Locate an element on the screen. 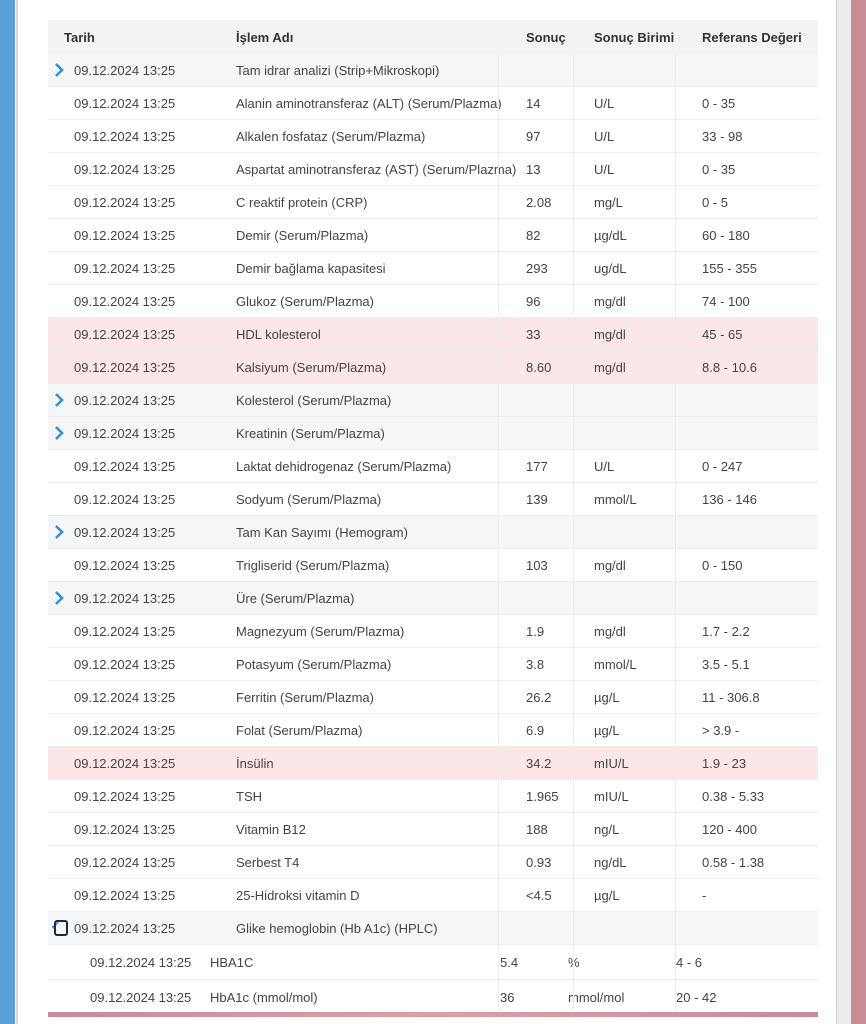 This screenshot has width=866, height=1024. header-ref: Referans Değeri is located at coordinates (752, 37).